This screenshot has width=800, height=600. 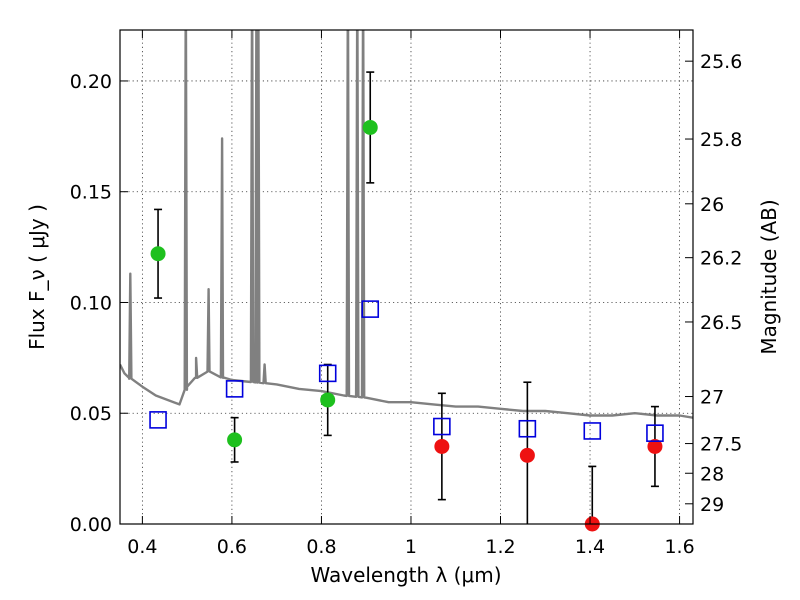 I want to click on right-tick-label: 29, so click(x=712, y=505).